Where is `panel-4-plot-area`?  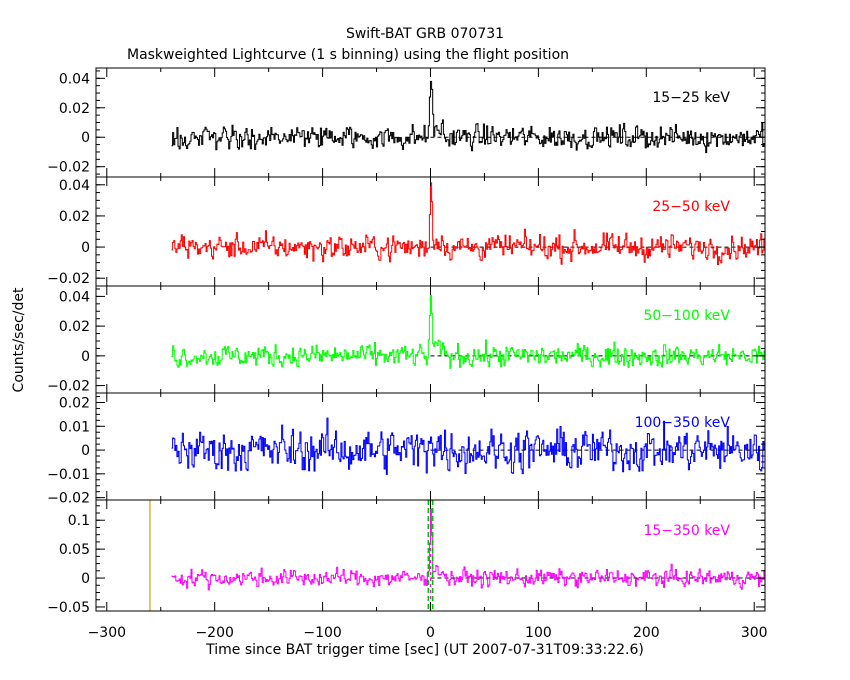
panel-4-plot-area is located at coordinates (468, 446).